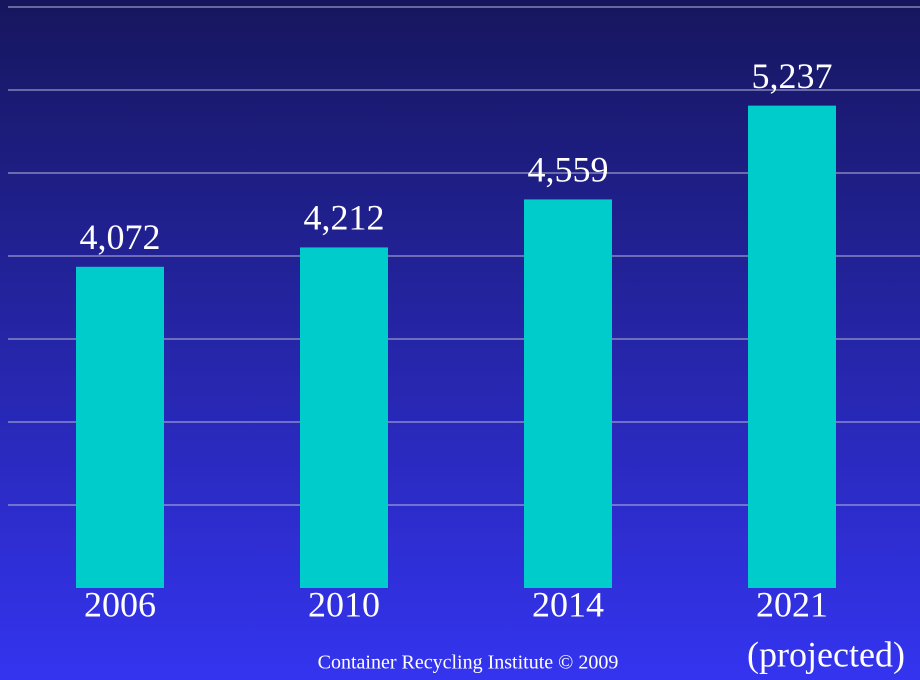 The image size is (920, 680). Describe the element at coordinates (792, 76) in the screenshot. I see `value-label: 5,237` at that location.